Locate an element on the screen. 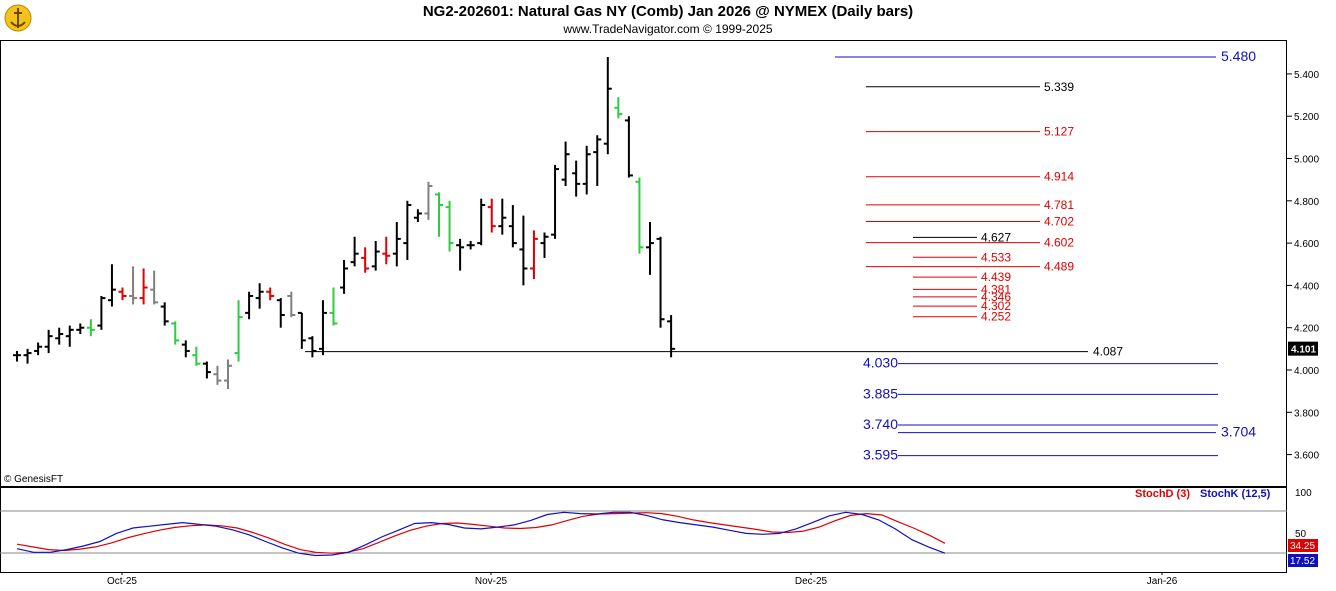  level-4.602: 4.602 is located at coordinates (970, 243).